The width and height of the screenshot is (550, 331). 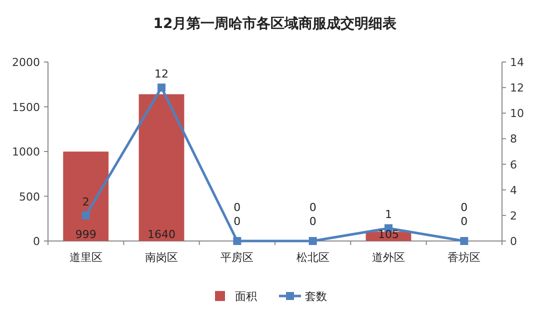 I want to click on data-label: 105, so click(x=388, y=234).